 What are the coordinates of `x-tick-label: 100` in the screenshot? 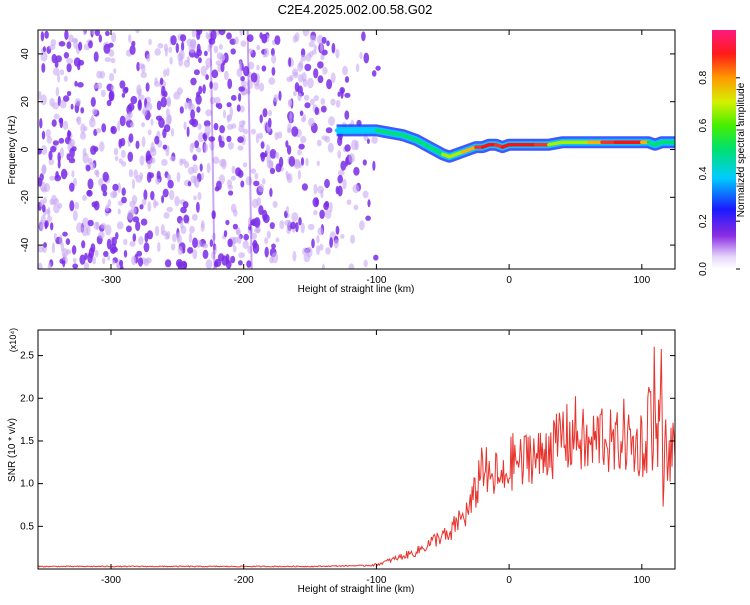 It's located at (641, 580).